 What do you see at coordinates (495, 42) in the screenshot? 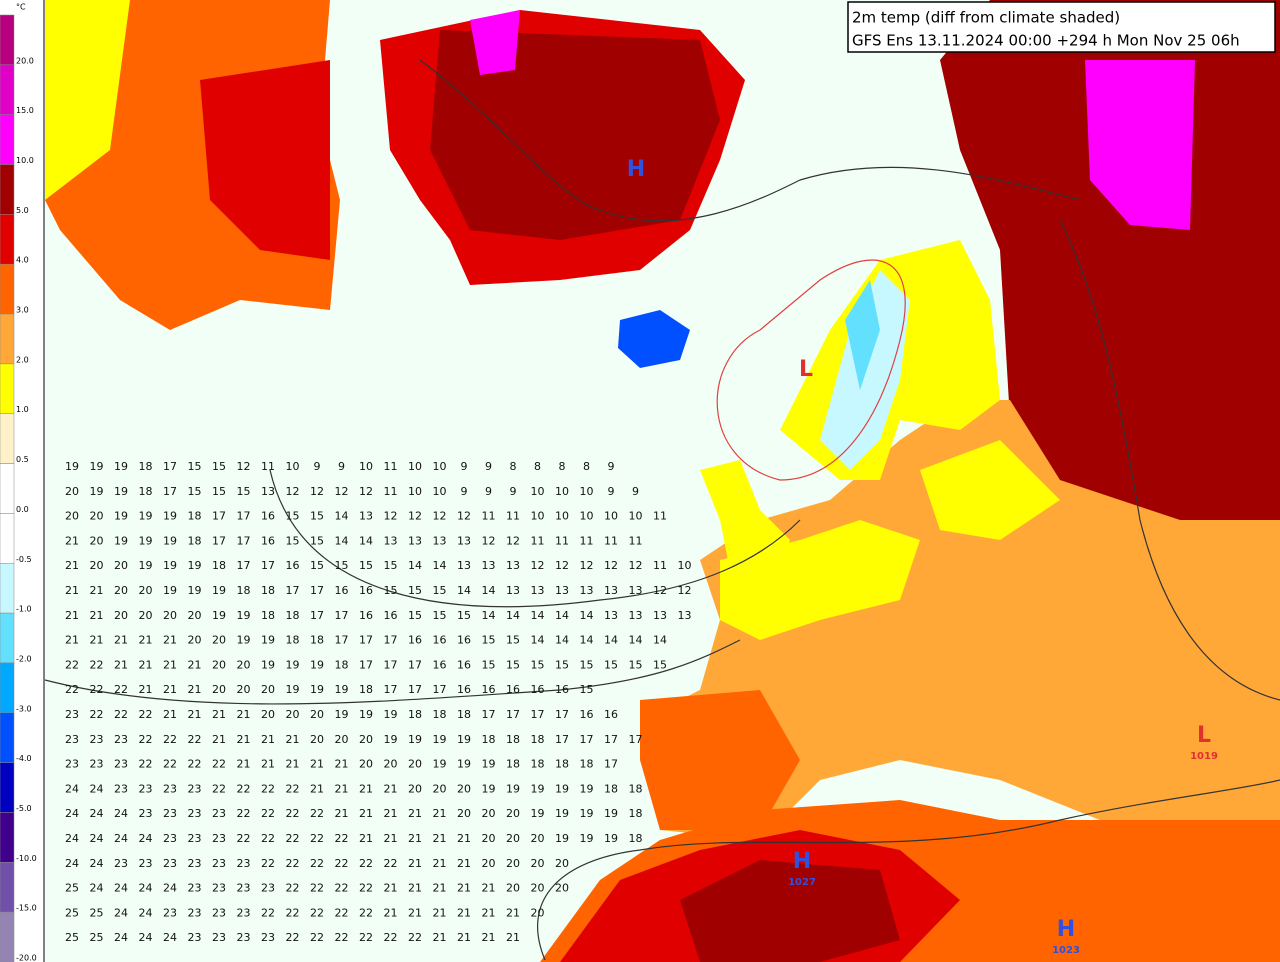
I see `land-greenland-peak` at bounding box center [495, 42].